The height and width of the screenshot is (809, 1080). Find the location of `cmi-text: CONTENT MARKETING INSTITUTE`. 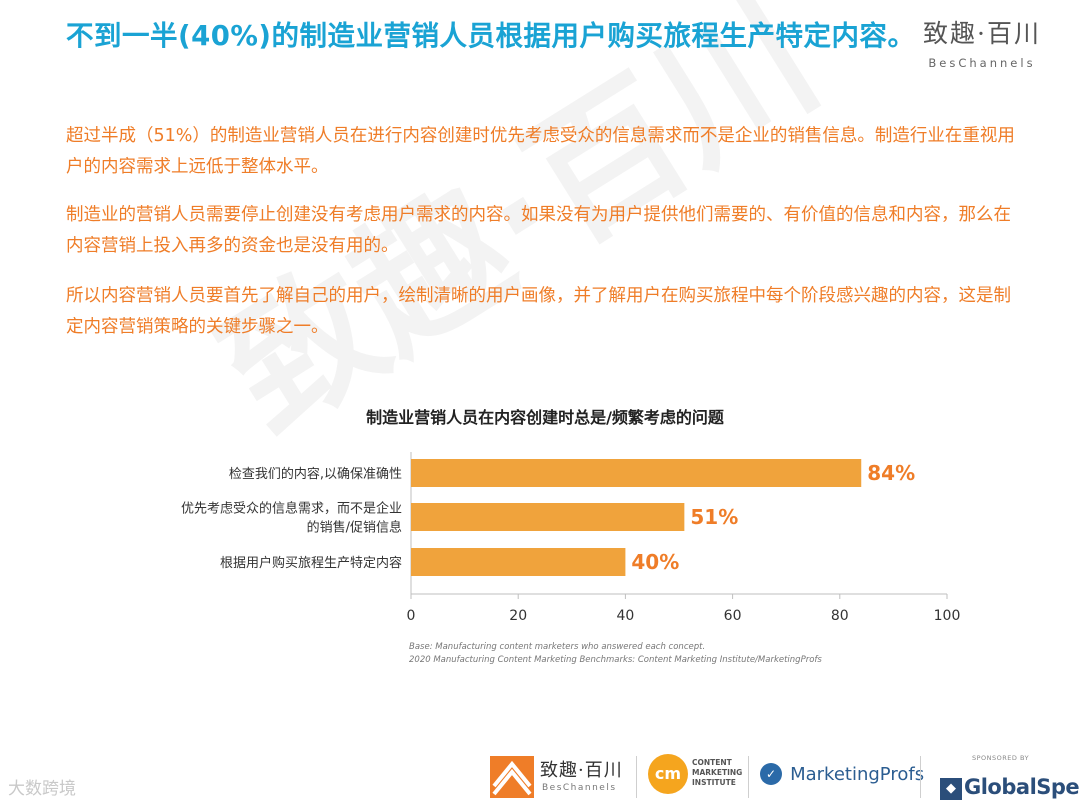

cmi-text: CONTENT MARKETING INSTITUTE is located at coordinates (717, 772).